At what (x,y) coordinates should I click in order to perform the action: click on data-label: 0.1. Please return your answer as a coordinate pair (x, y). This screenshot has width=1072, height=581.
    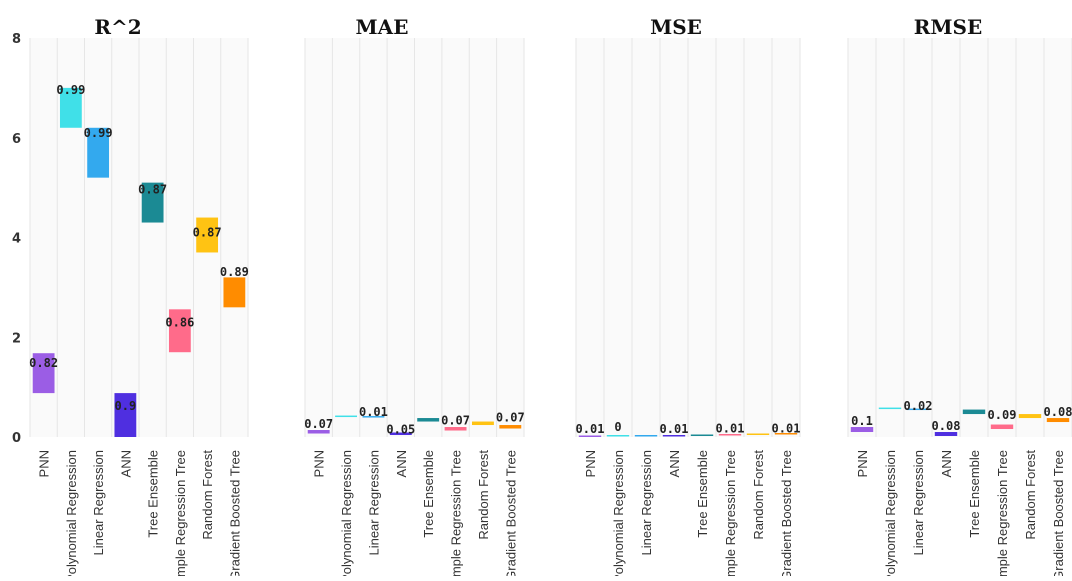
    Looking at the image, I should click on (862, 421).